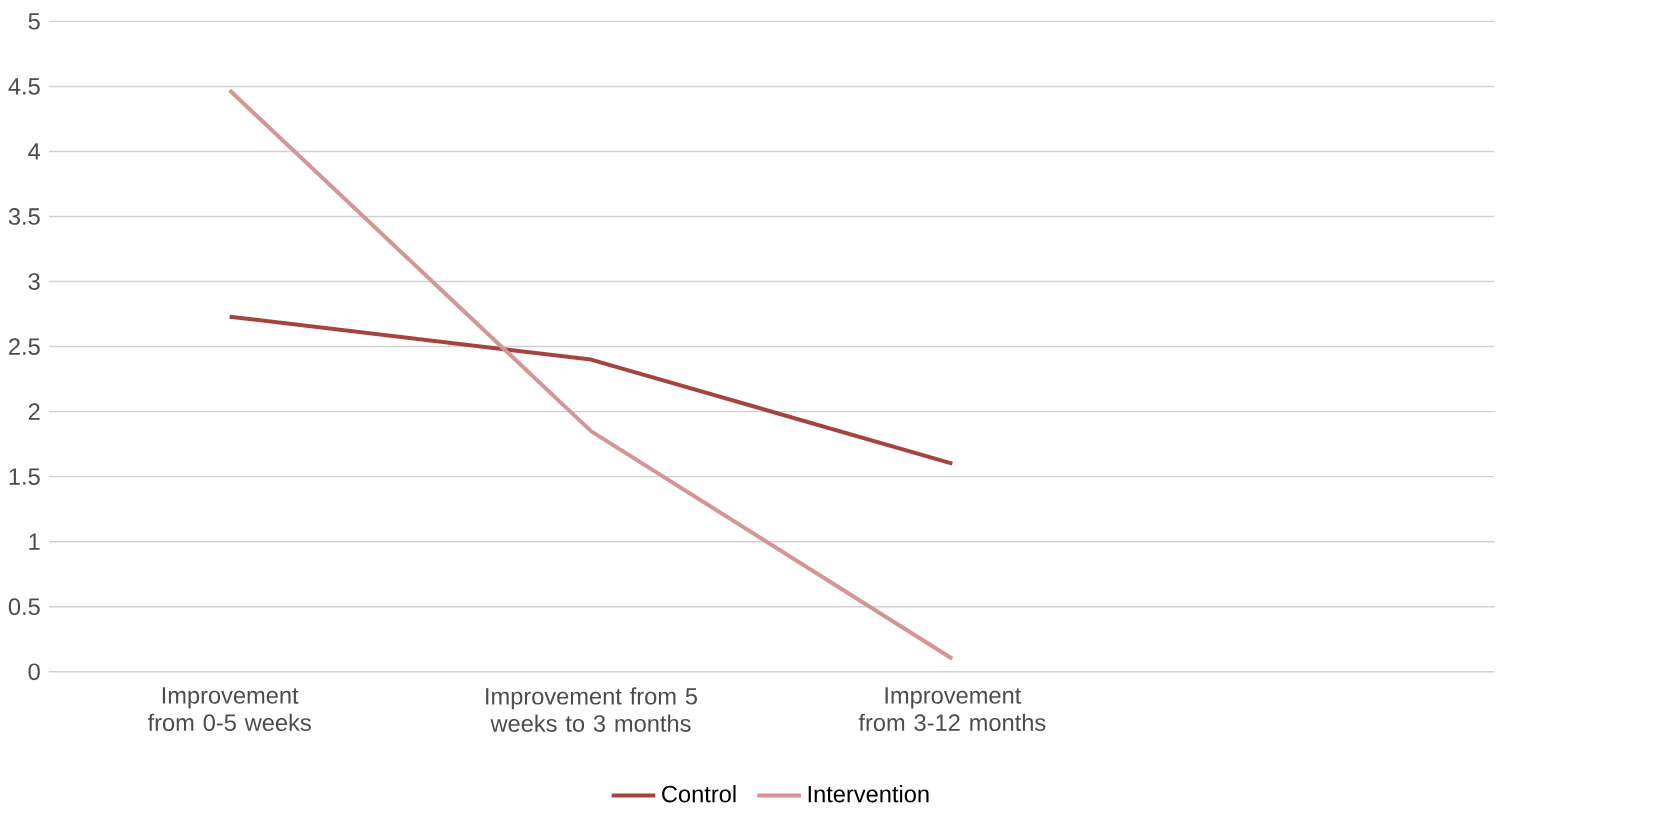 Image resolution: width=1675 pixels, height=813 pixels. Describe the element at coordinates (34, 21) in the screenshot. I see `y-tick-label: 5` at that location.